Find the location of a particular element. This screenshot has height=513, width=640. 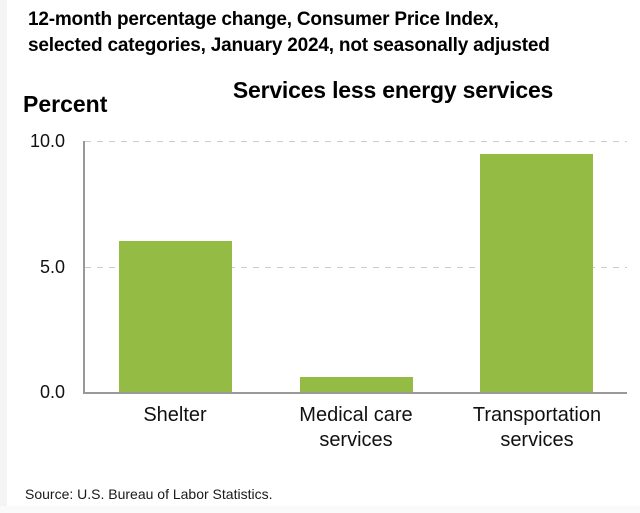

x-category-label: Medical care services is located at coordinates (356, 427).